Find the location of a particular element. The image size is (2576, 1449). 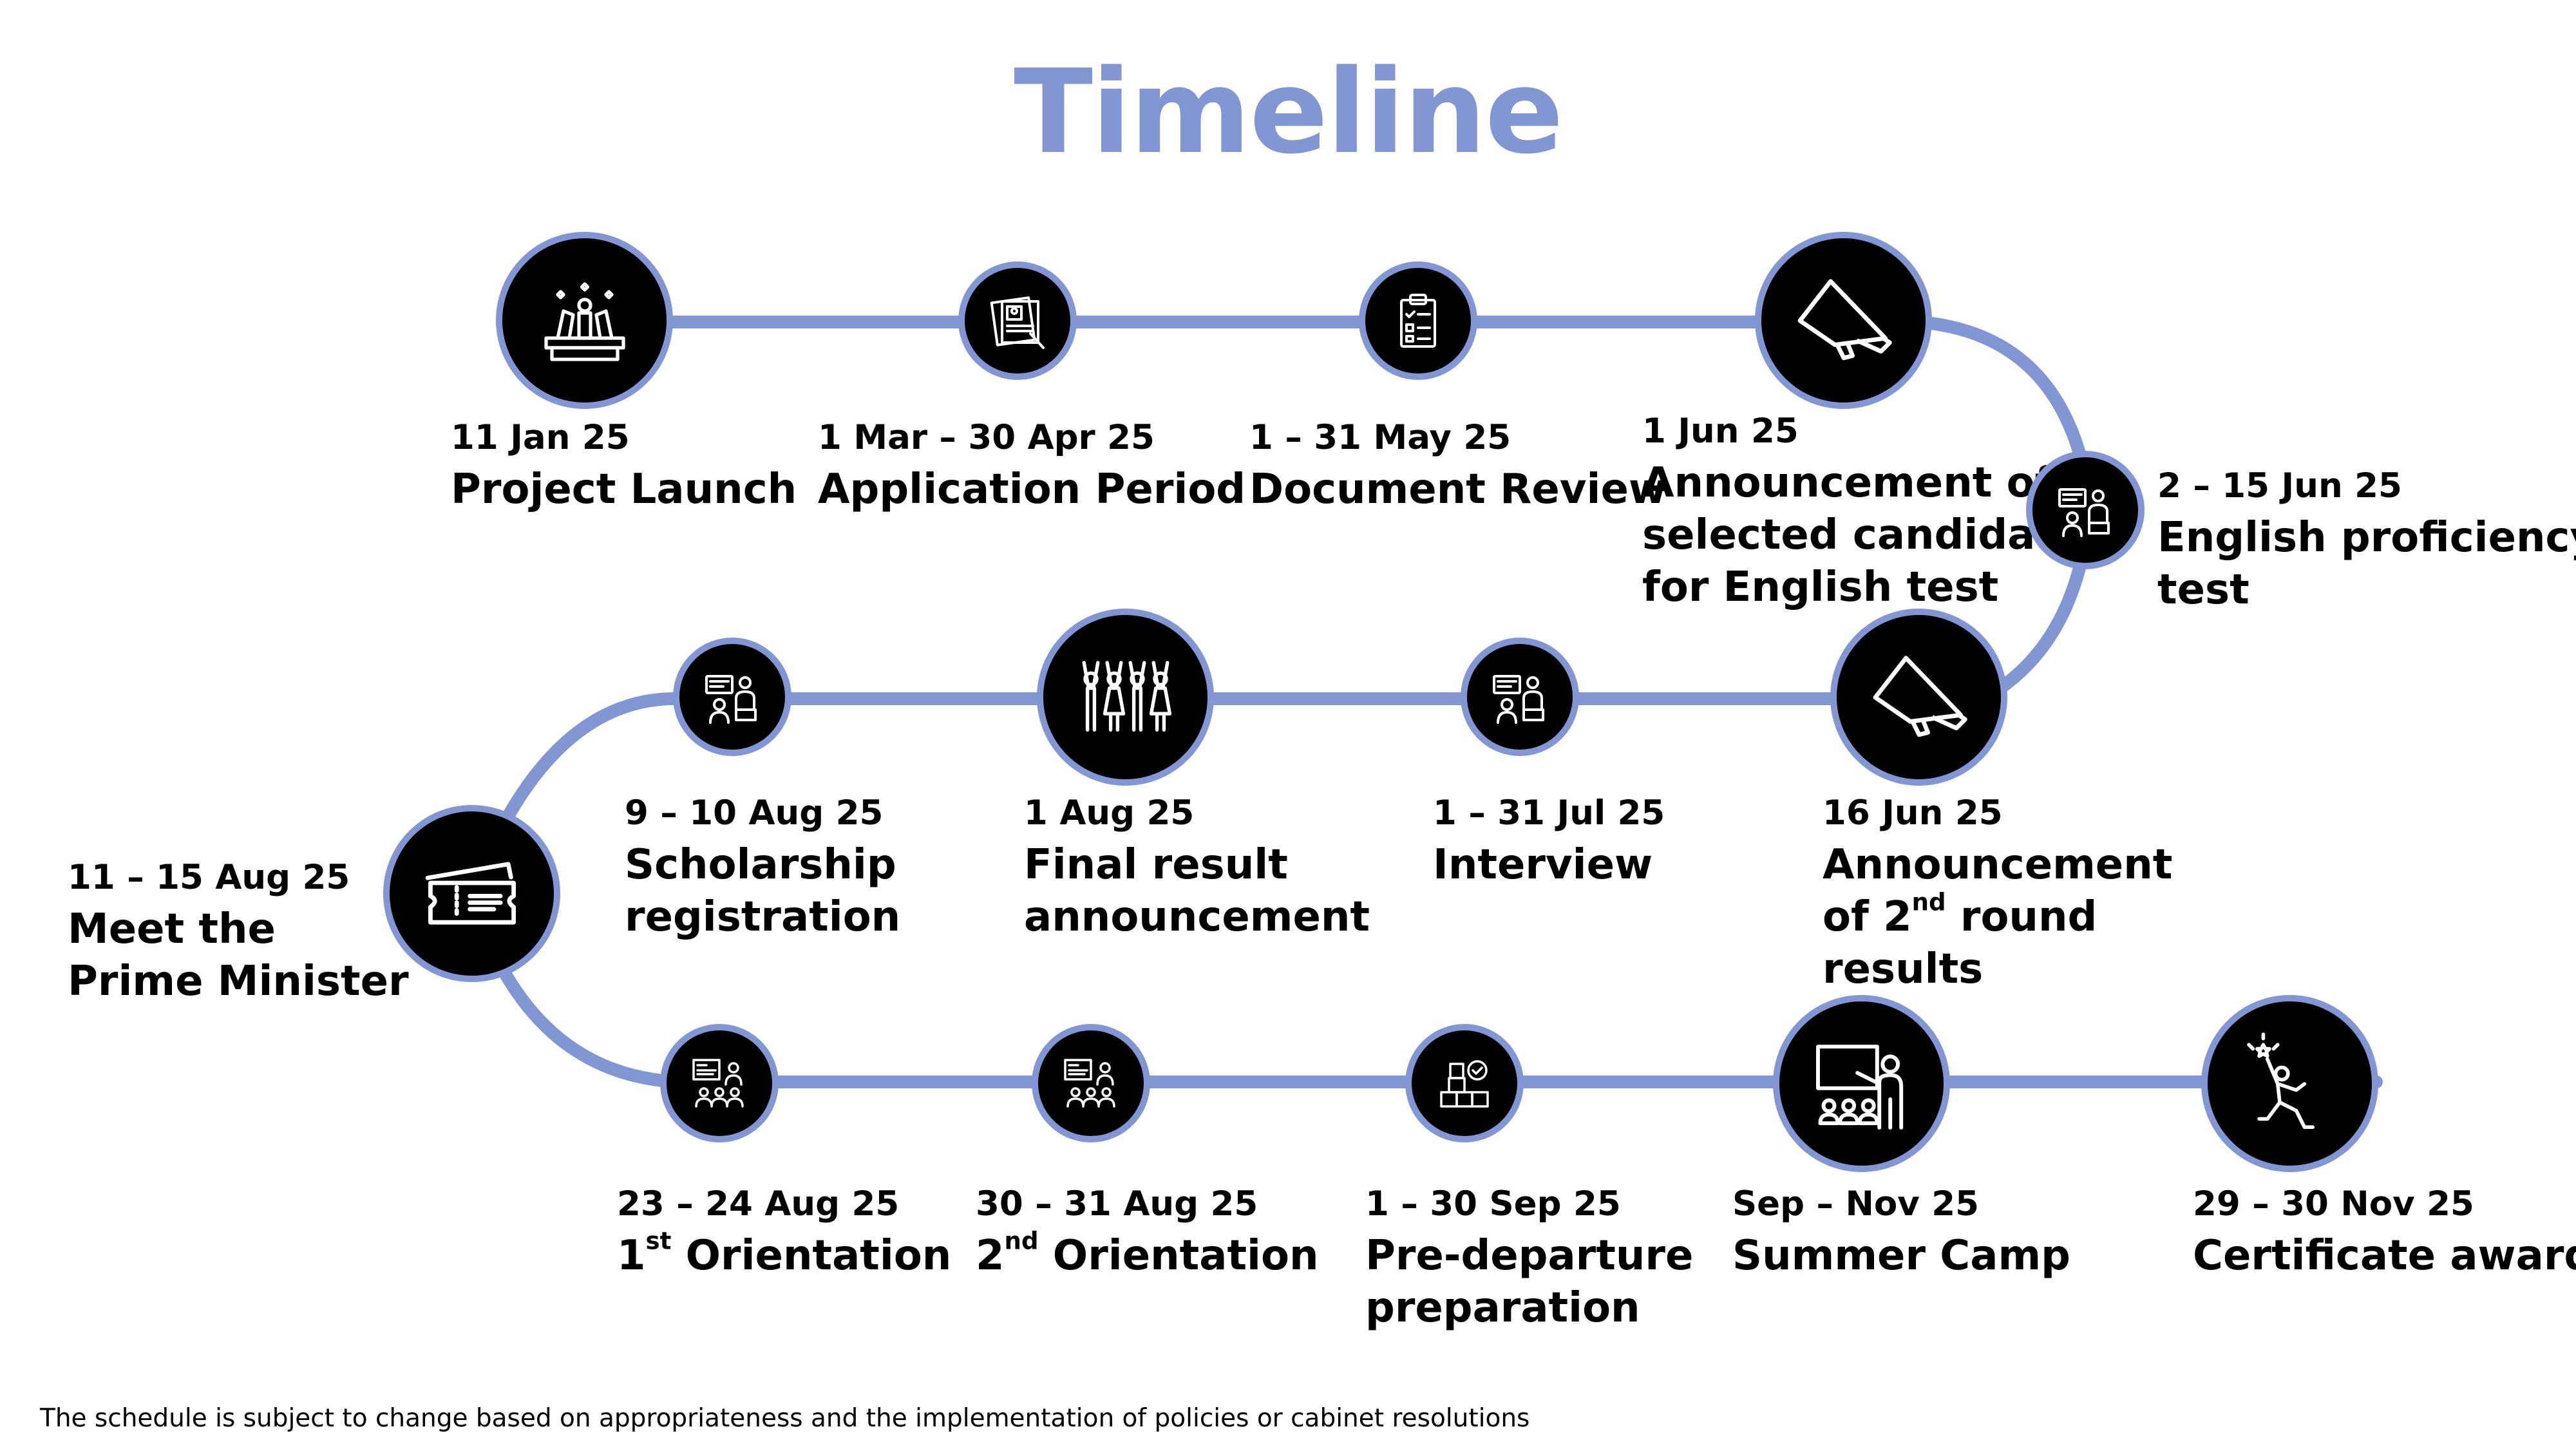

milestone-label: Summer Camp is located at coordinates (1901, 1256).